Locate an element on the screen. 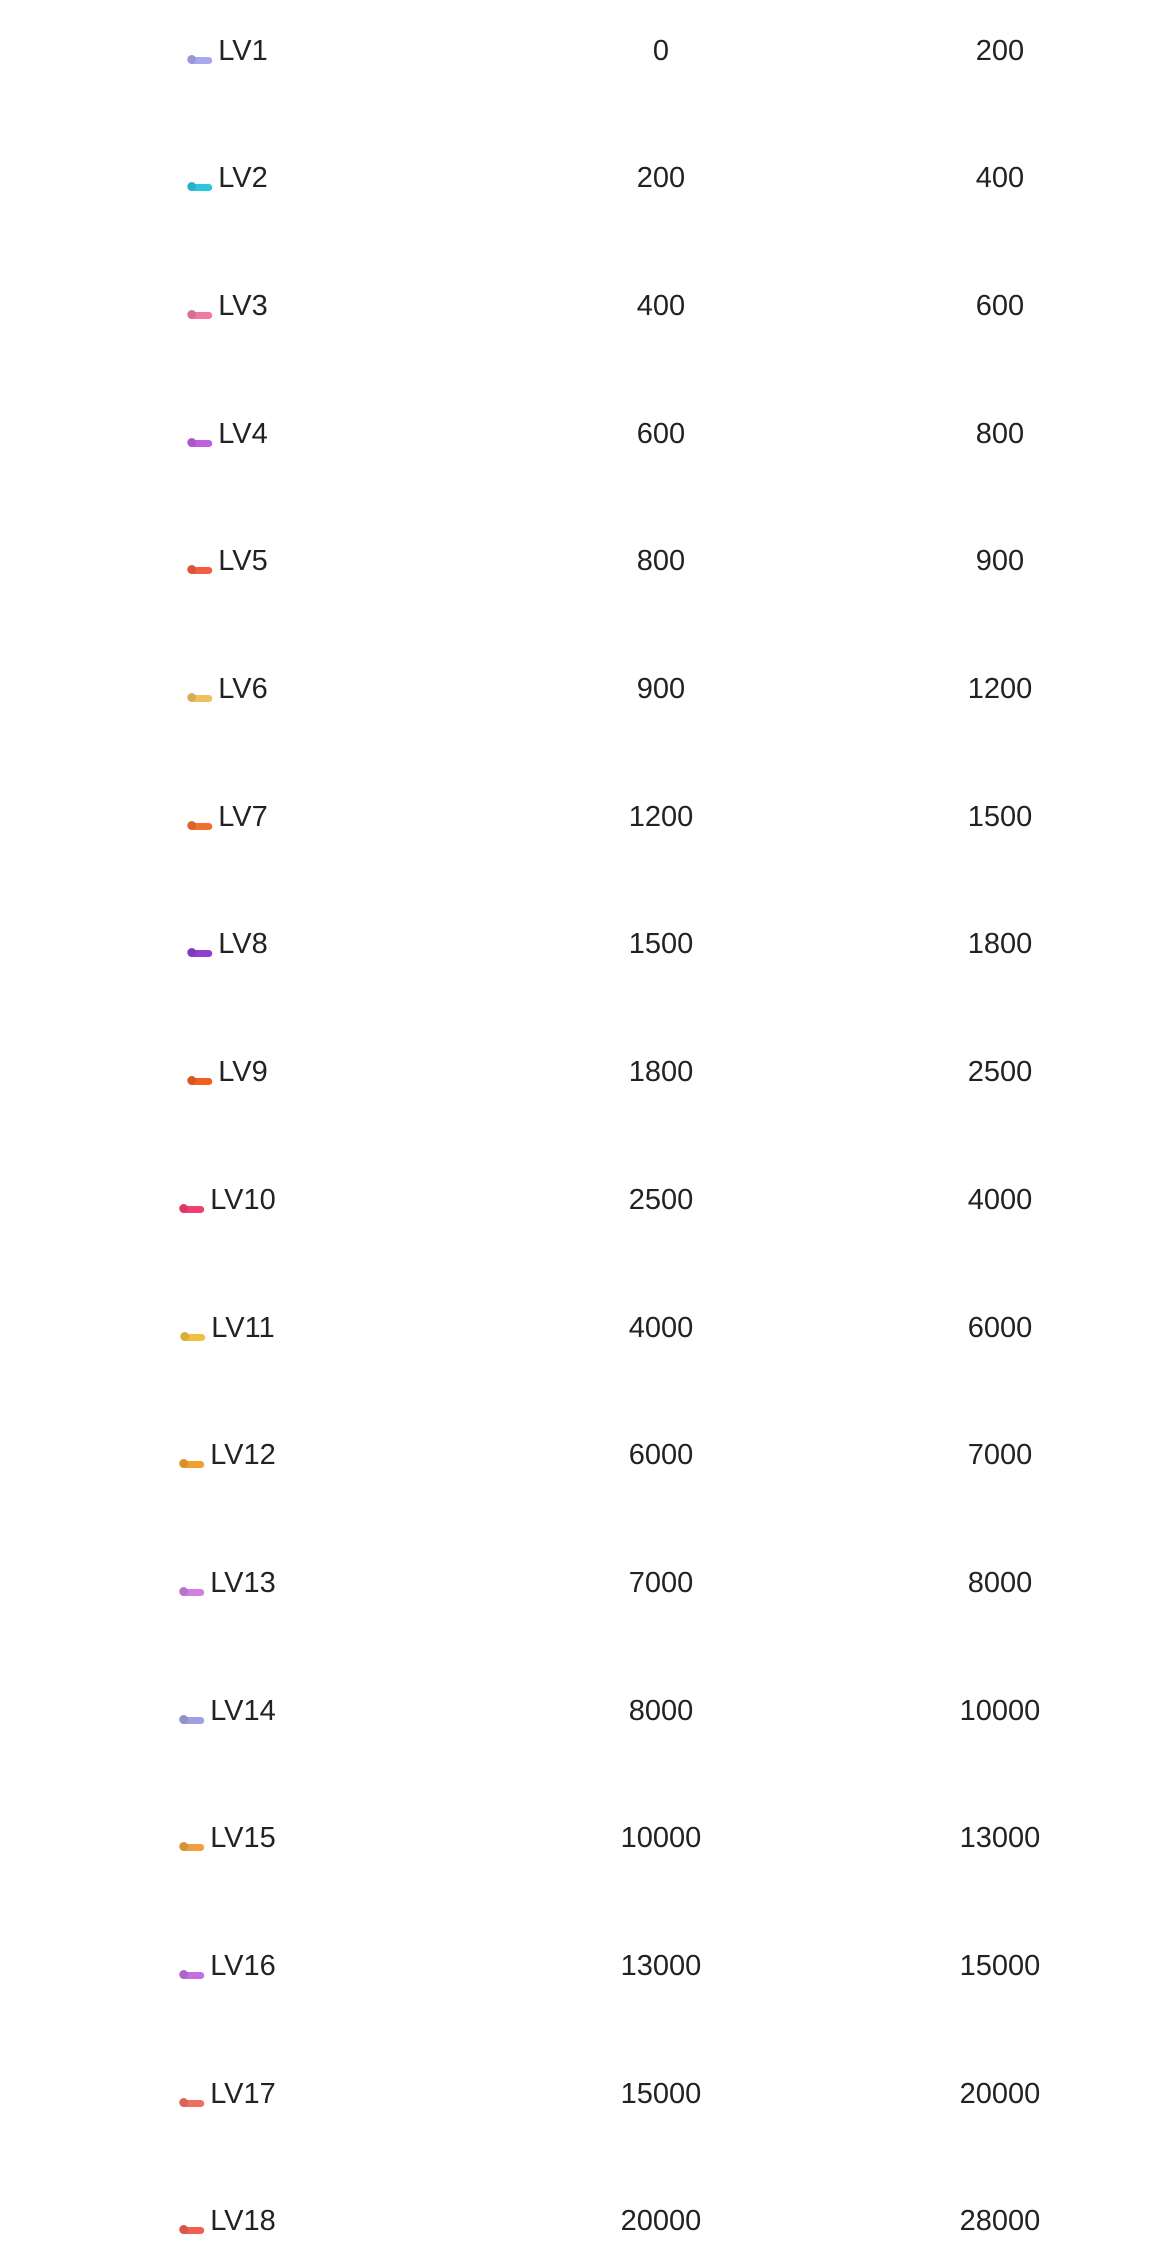 This screenshot has height=2252, width=1176. level-max-value: 1800 is located at coordinates (1000, 944).